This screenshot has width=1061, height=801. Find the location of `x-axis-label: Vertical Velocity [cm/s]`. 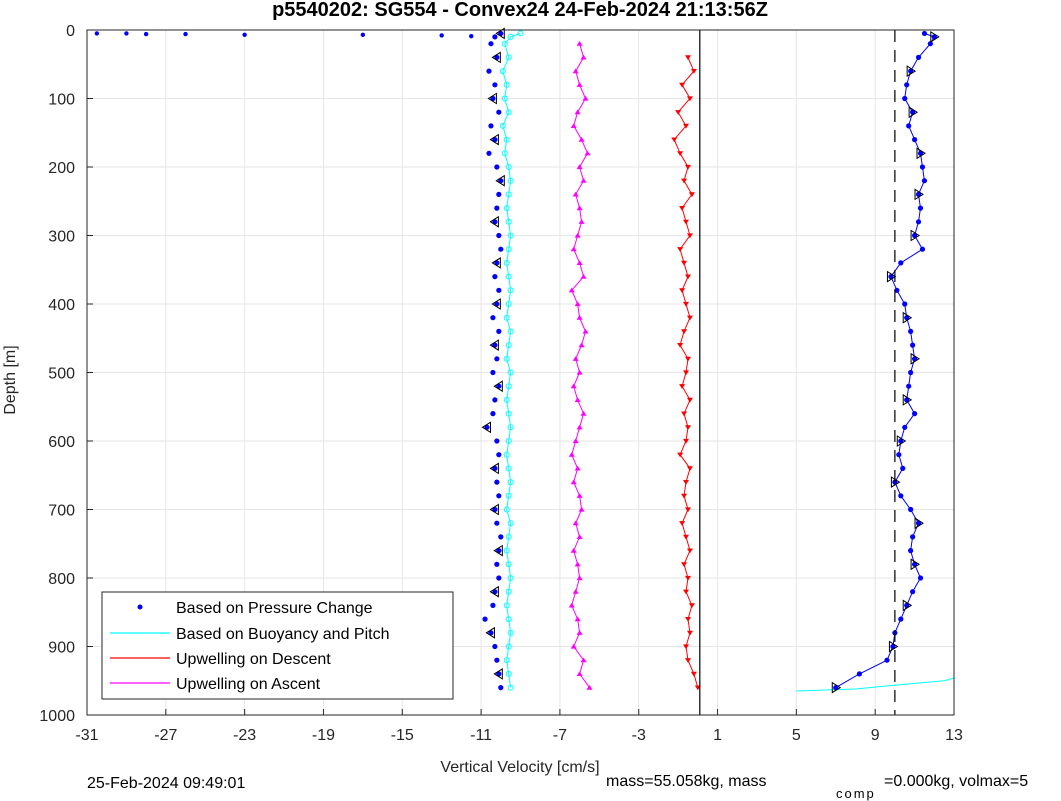

x-axis-label: Vertical Velocity [cm/s] is located at coordinates (519, 767).